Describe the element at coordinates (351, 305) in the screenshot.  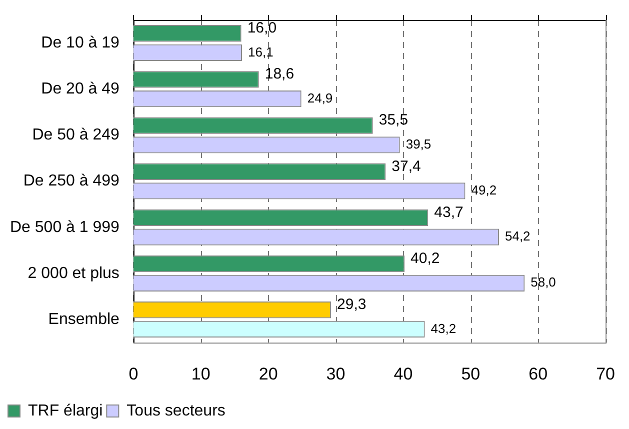
I see `data-label: 29,3` at that location.